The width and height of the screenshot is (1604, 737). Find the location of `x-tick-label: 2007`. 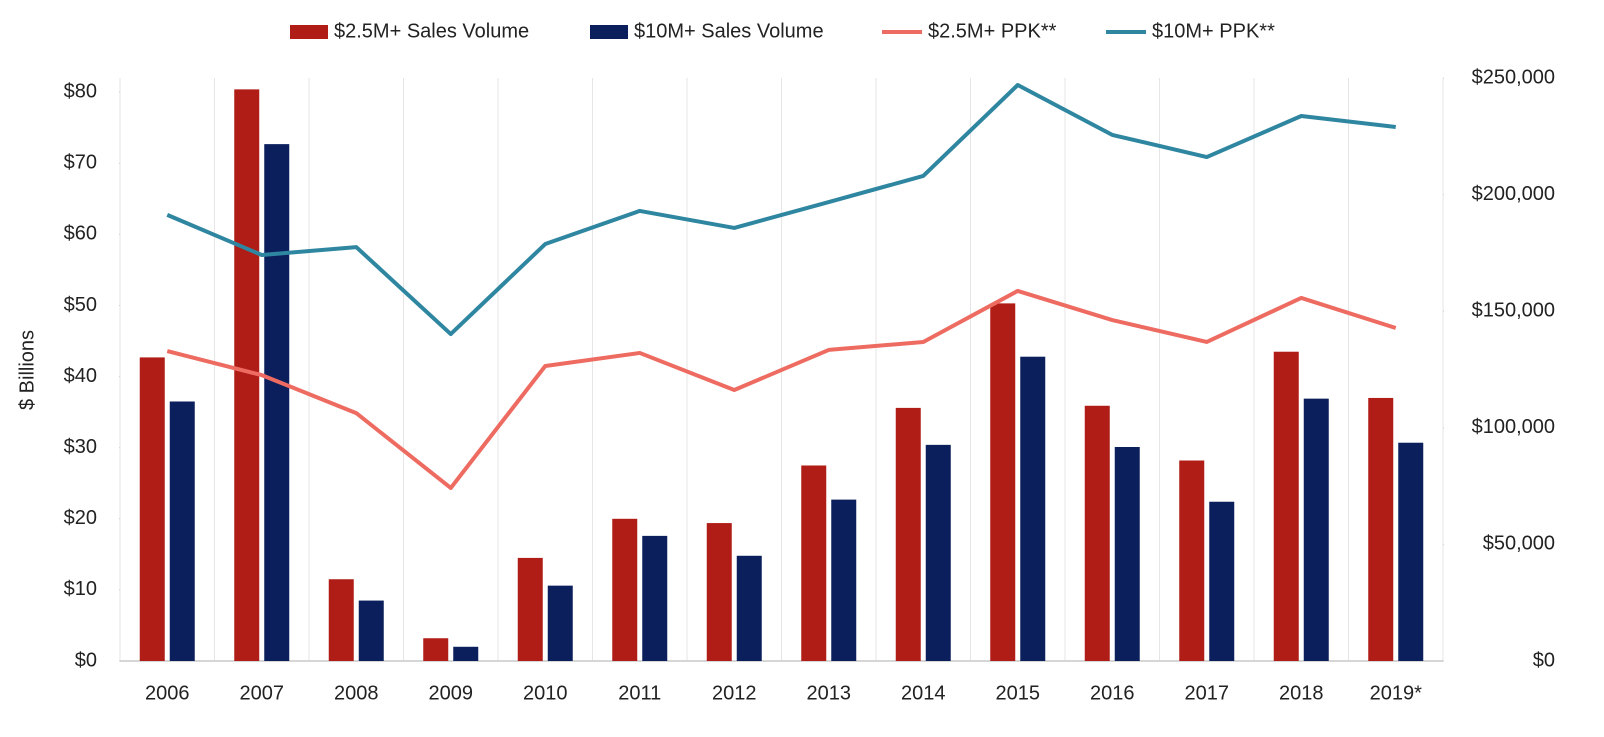

x-tick-label: 2007 is located at coordinates (262, 693).